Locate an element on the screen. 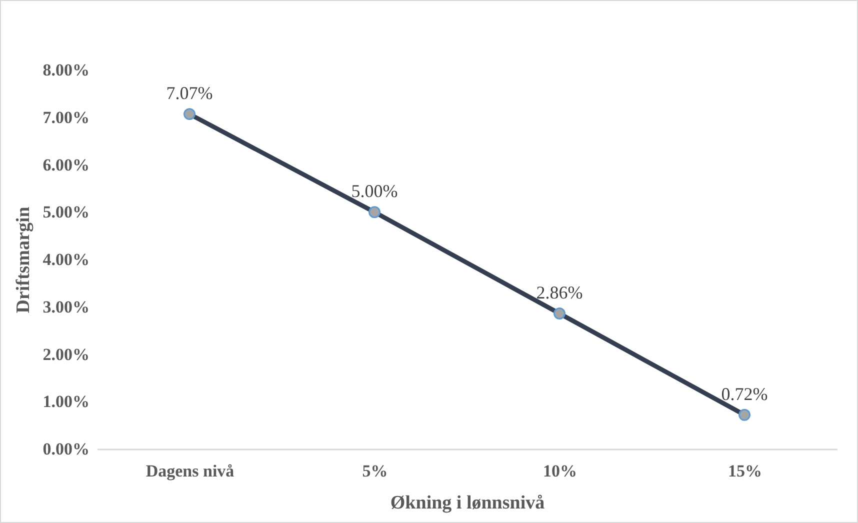 The width and height of the screenshot is (858, 523). y-tick-label: 1.00% is located at coordinates (66, 402).